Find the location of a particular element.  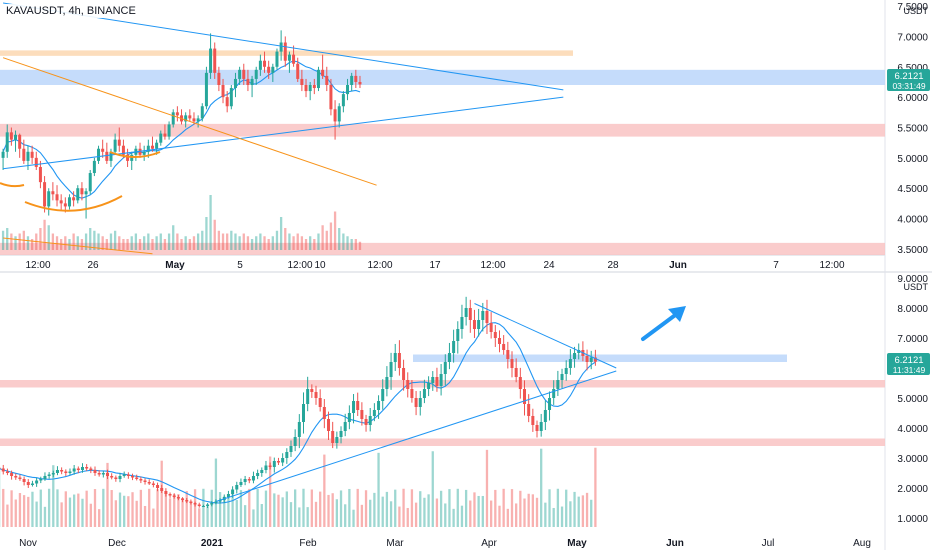

time-tick-label: 28 is located at coordinates (613, 265).